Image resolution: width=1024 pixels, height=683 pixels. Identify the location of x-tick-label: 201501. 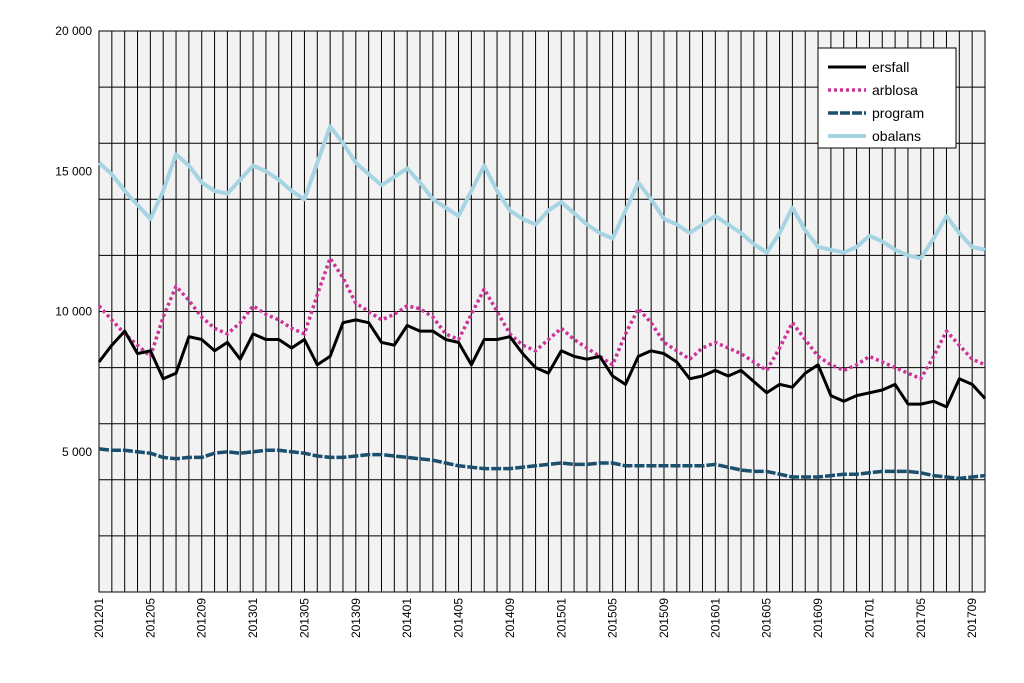
(561, 618).